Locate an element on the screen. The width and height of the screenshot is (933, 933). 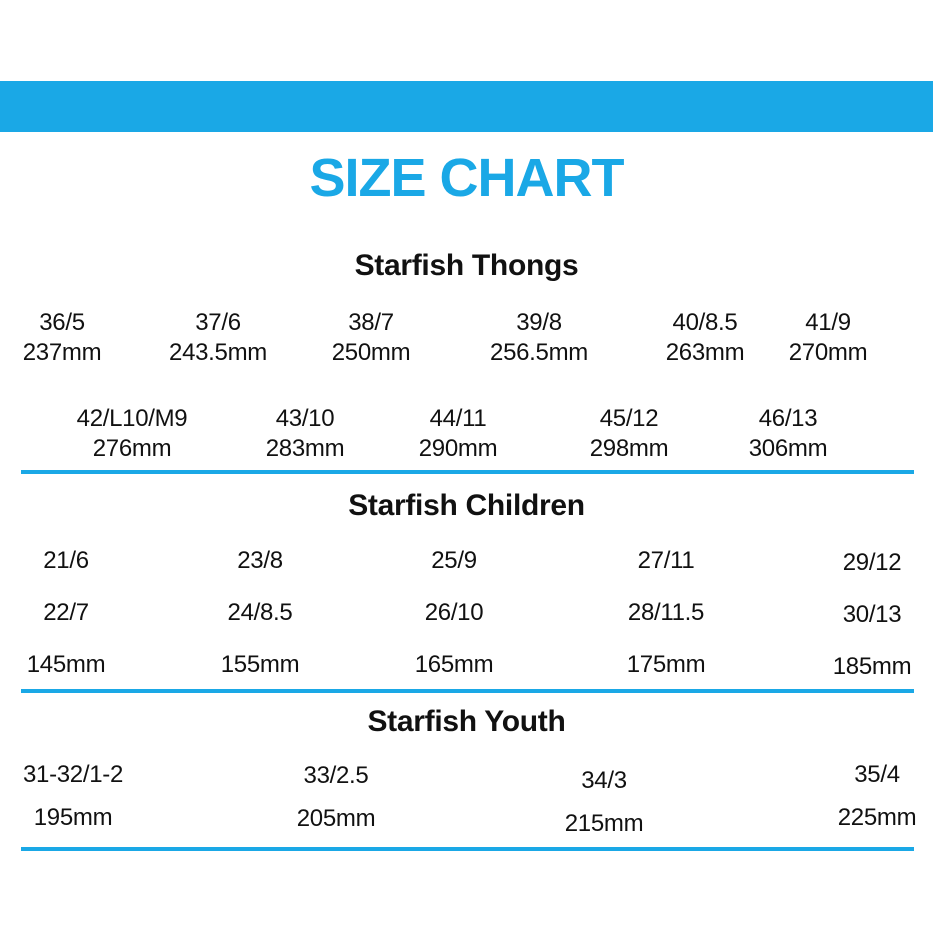
children-length-label: 145mm is located at coordinates (66, 664).